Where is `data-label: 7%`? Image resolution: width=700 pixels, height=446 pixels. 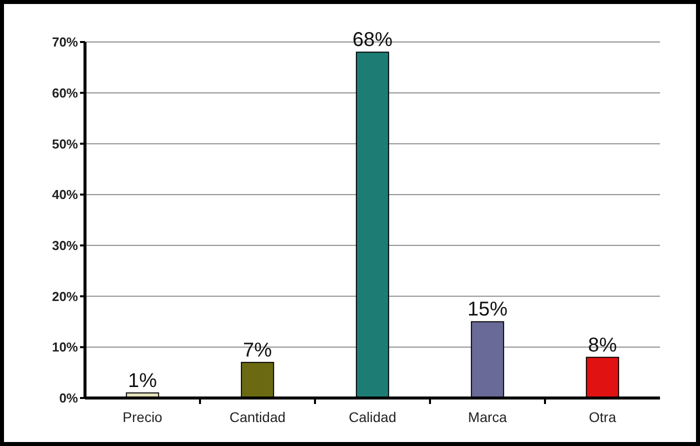
data-label: 7% is located at coordinates (257, 350).